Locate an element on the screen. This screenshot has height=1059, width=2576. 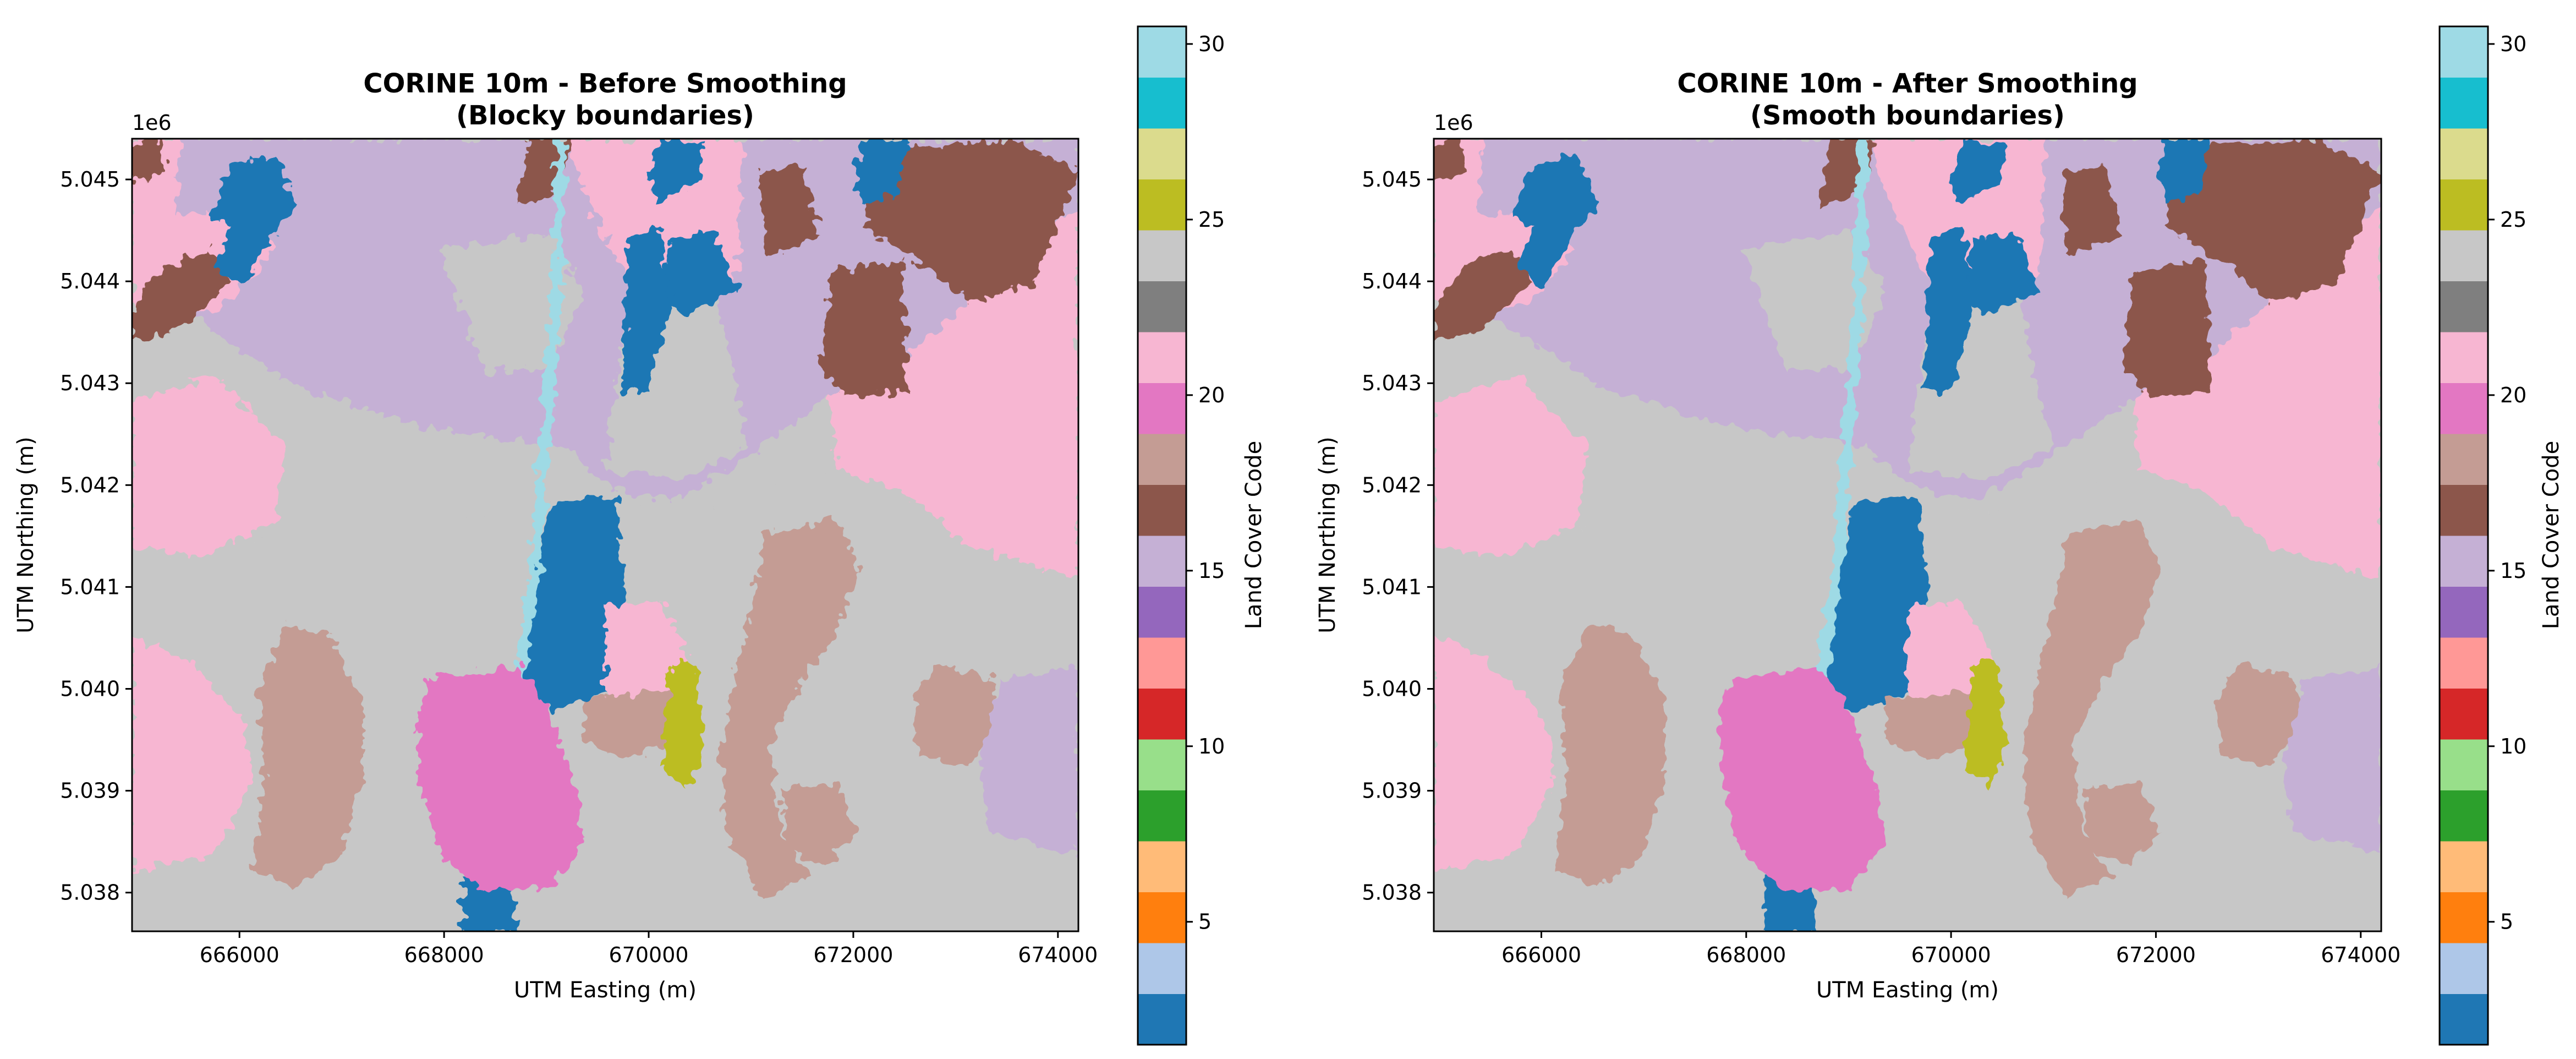
landcover-region-light-cyan is located at coordinates (1825, 505).